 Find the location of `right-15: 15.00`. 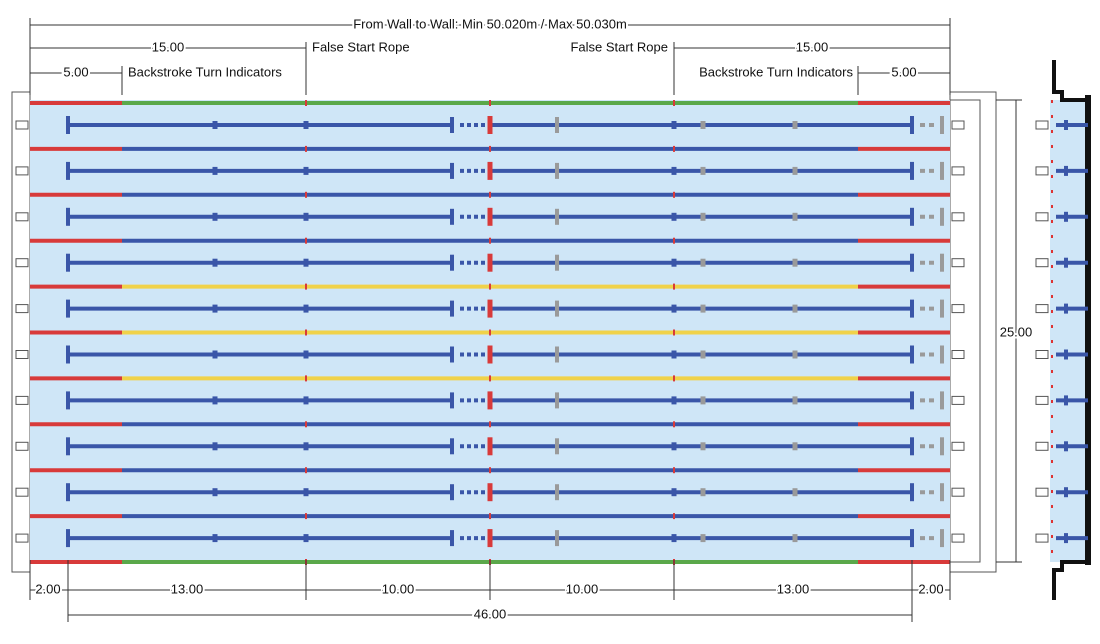

right-15: 15.00 is located at coordinates (812, 46).